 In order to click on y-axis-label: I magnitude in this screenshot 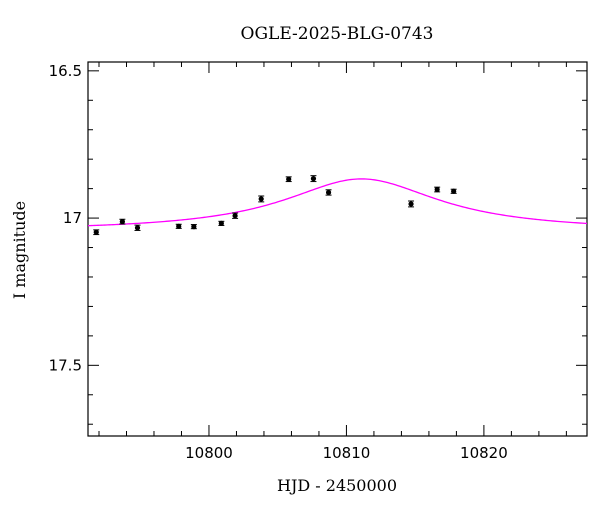, I will do `click(19, 250)`.